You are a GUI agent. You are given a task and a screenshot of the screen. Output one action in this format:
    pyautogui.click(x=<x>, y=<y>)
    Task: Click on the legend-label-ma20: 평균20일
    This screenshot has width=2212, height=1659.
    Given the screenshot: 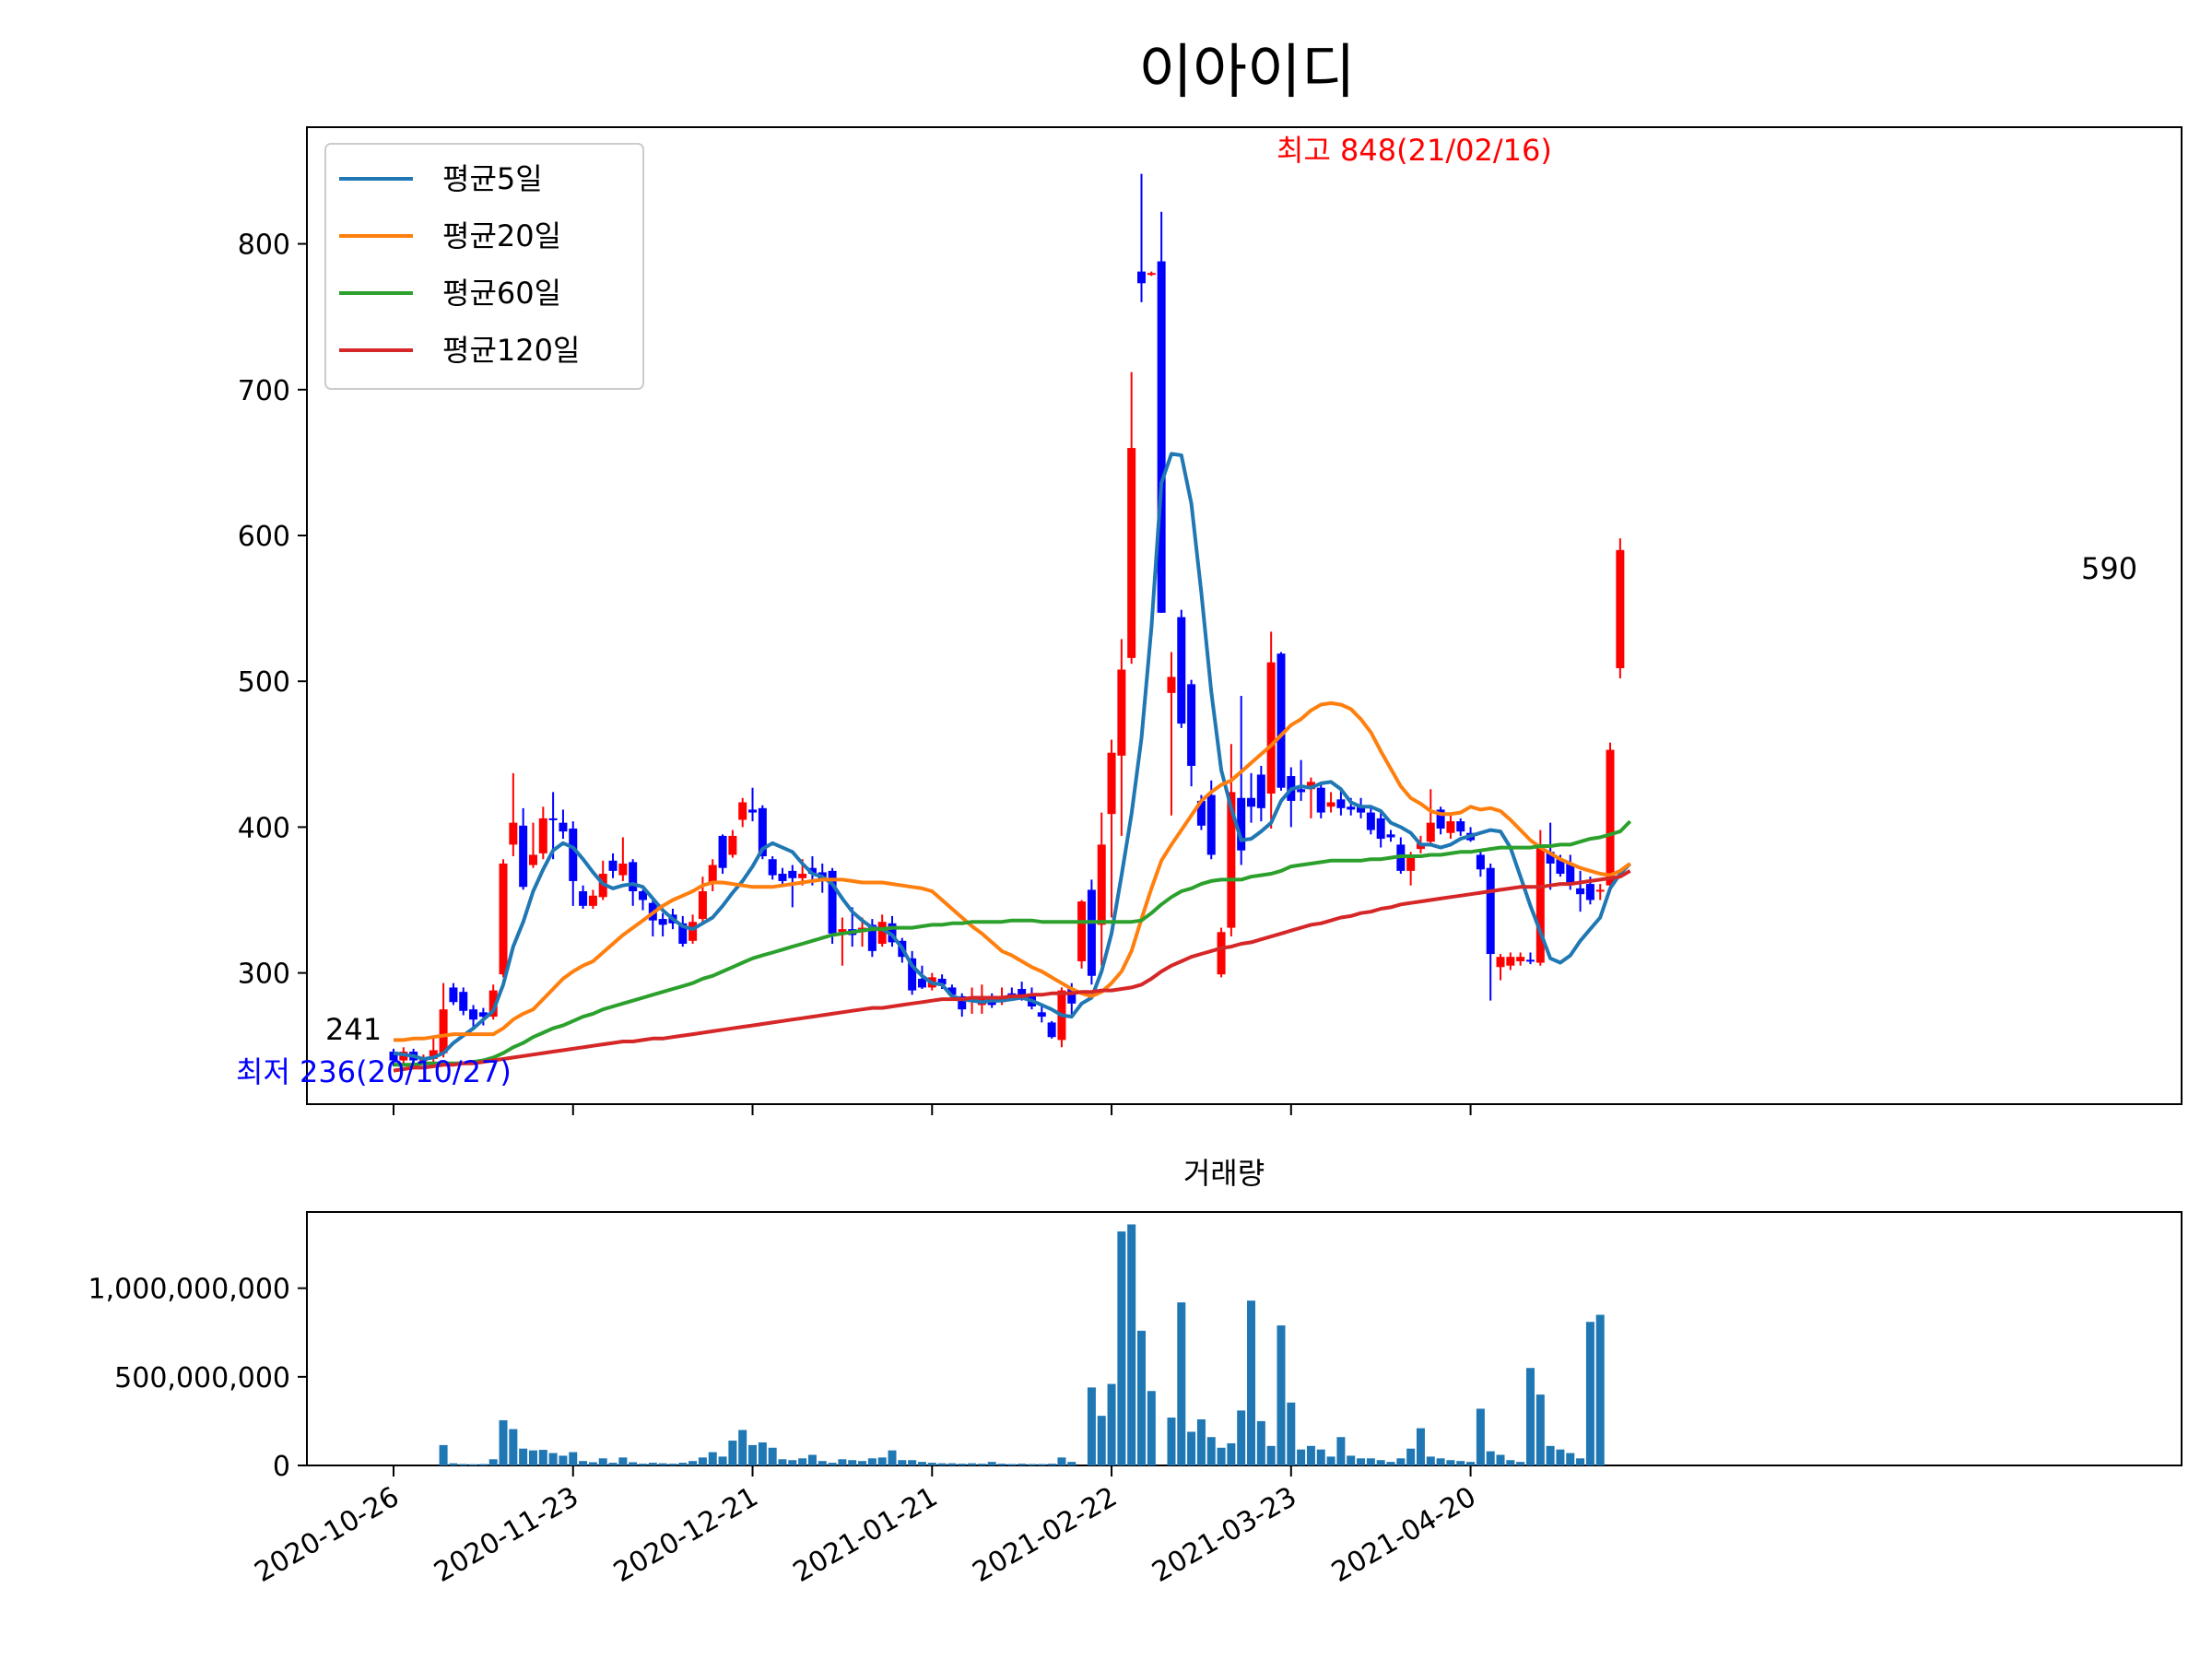 What is the action you would take?
    pyautogui.click(x=501, y=235)
    